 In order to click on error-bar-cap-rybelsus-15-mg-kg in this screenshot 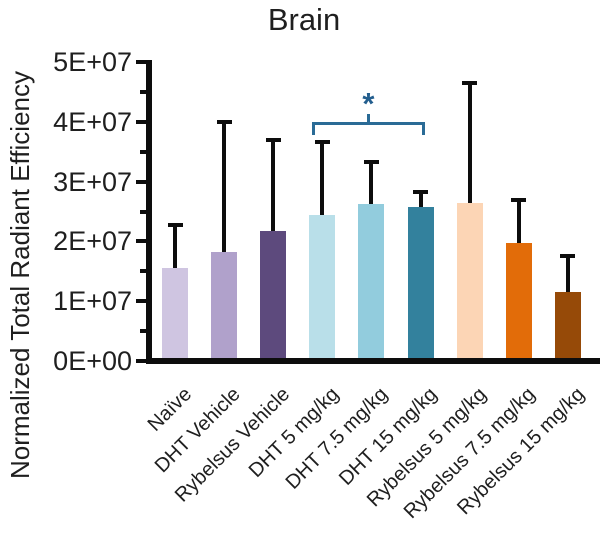, I will do `click(568, 256)`.